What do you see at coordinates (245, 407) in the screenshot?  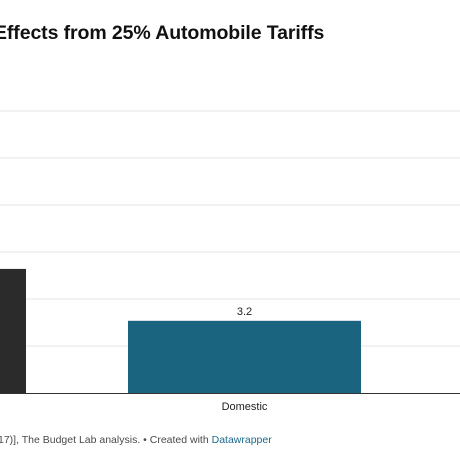 I see `x-tick-label: Domestic` at bounding box center [245, 407].